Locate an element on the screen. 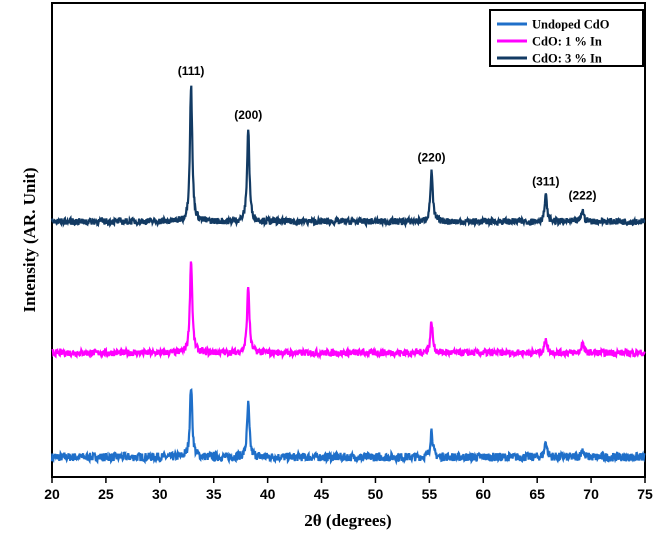 The image size is (660, 535). legend-label: Undoped CdO is located at coordinates (571, 25).